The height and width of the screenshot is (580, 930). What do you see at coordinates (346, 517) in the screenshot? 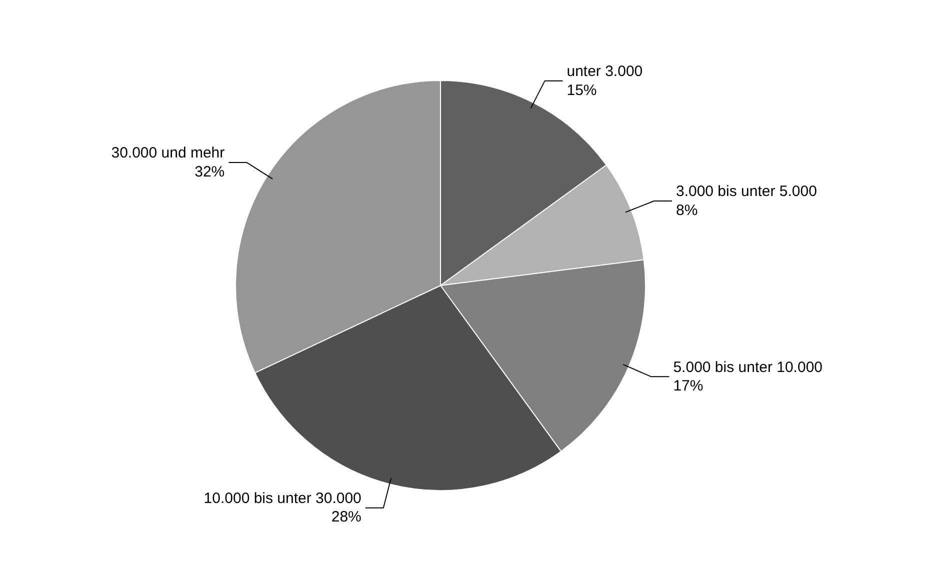
I see `data-label: 28%` at bounding box center [346, 517].